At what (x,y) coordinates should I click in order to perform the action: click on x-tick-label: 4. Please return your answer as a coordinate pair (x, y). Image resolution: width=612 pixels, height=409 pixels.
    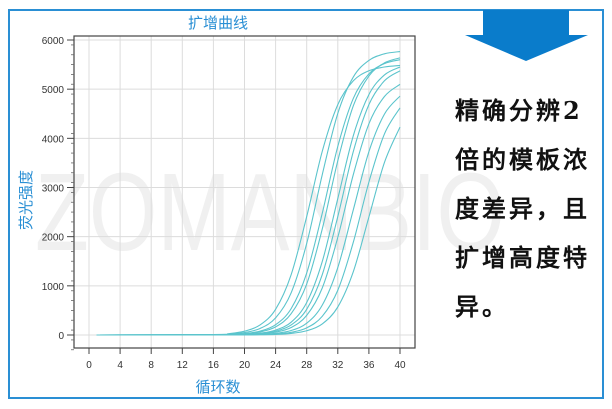
    Looking at the image, I should click on (120, 365).